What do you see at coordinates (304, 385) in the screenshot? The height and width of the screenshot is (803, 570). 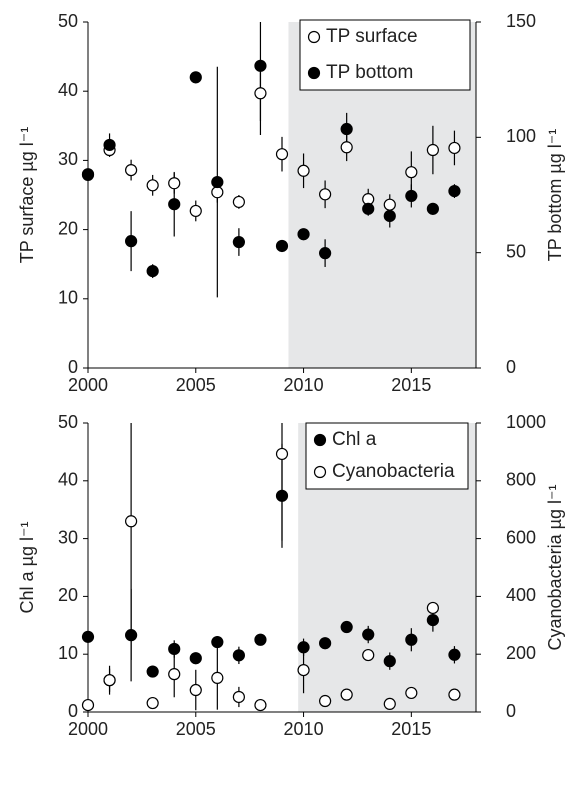 I see `x-tick-label: 2010` at bounding box center [304, 385].